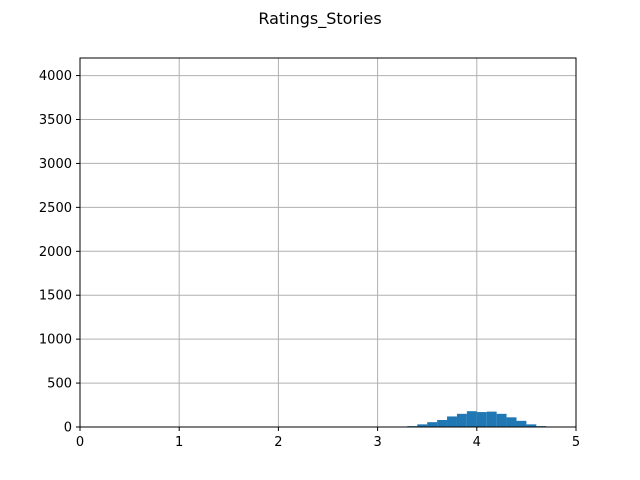 Image resolution: width=640 pixels, height=480 pixels. I want to click on y-tick-label-7: 3500, so click(55, 120).